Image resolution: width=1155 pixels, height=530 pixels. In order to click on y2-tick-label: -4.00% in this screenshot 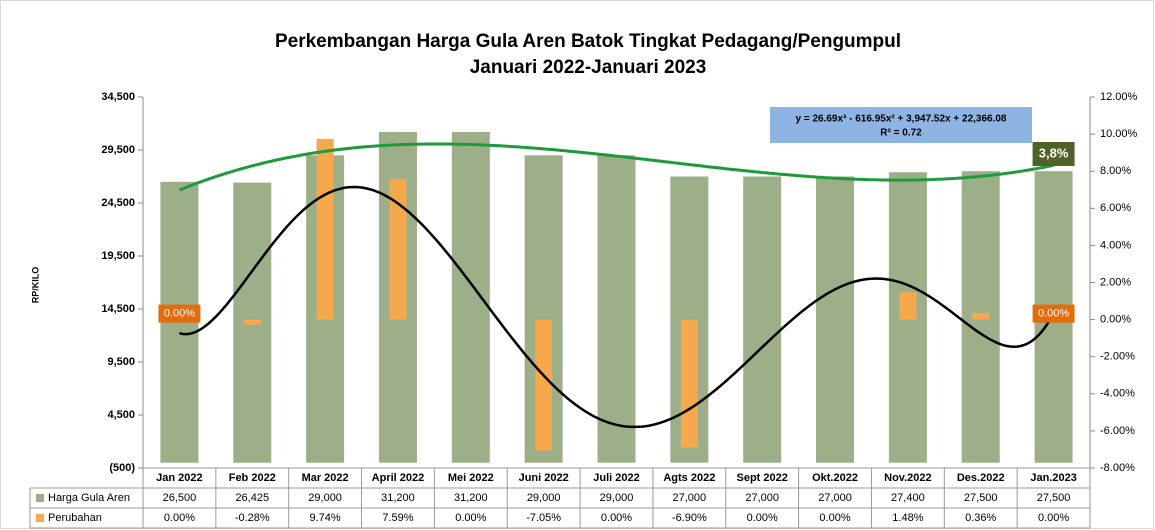, I will do `click(1117, 394)`.